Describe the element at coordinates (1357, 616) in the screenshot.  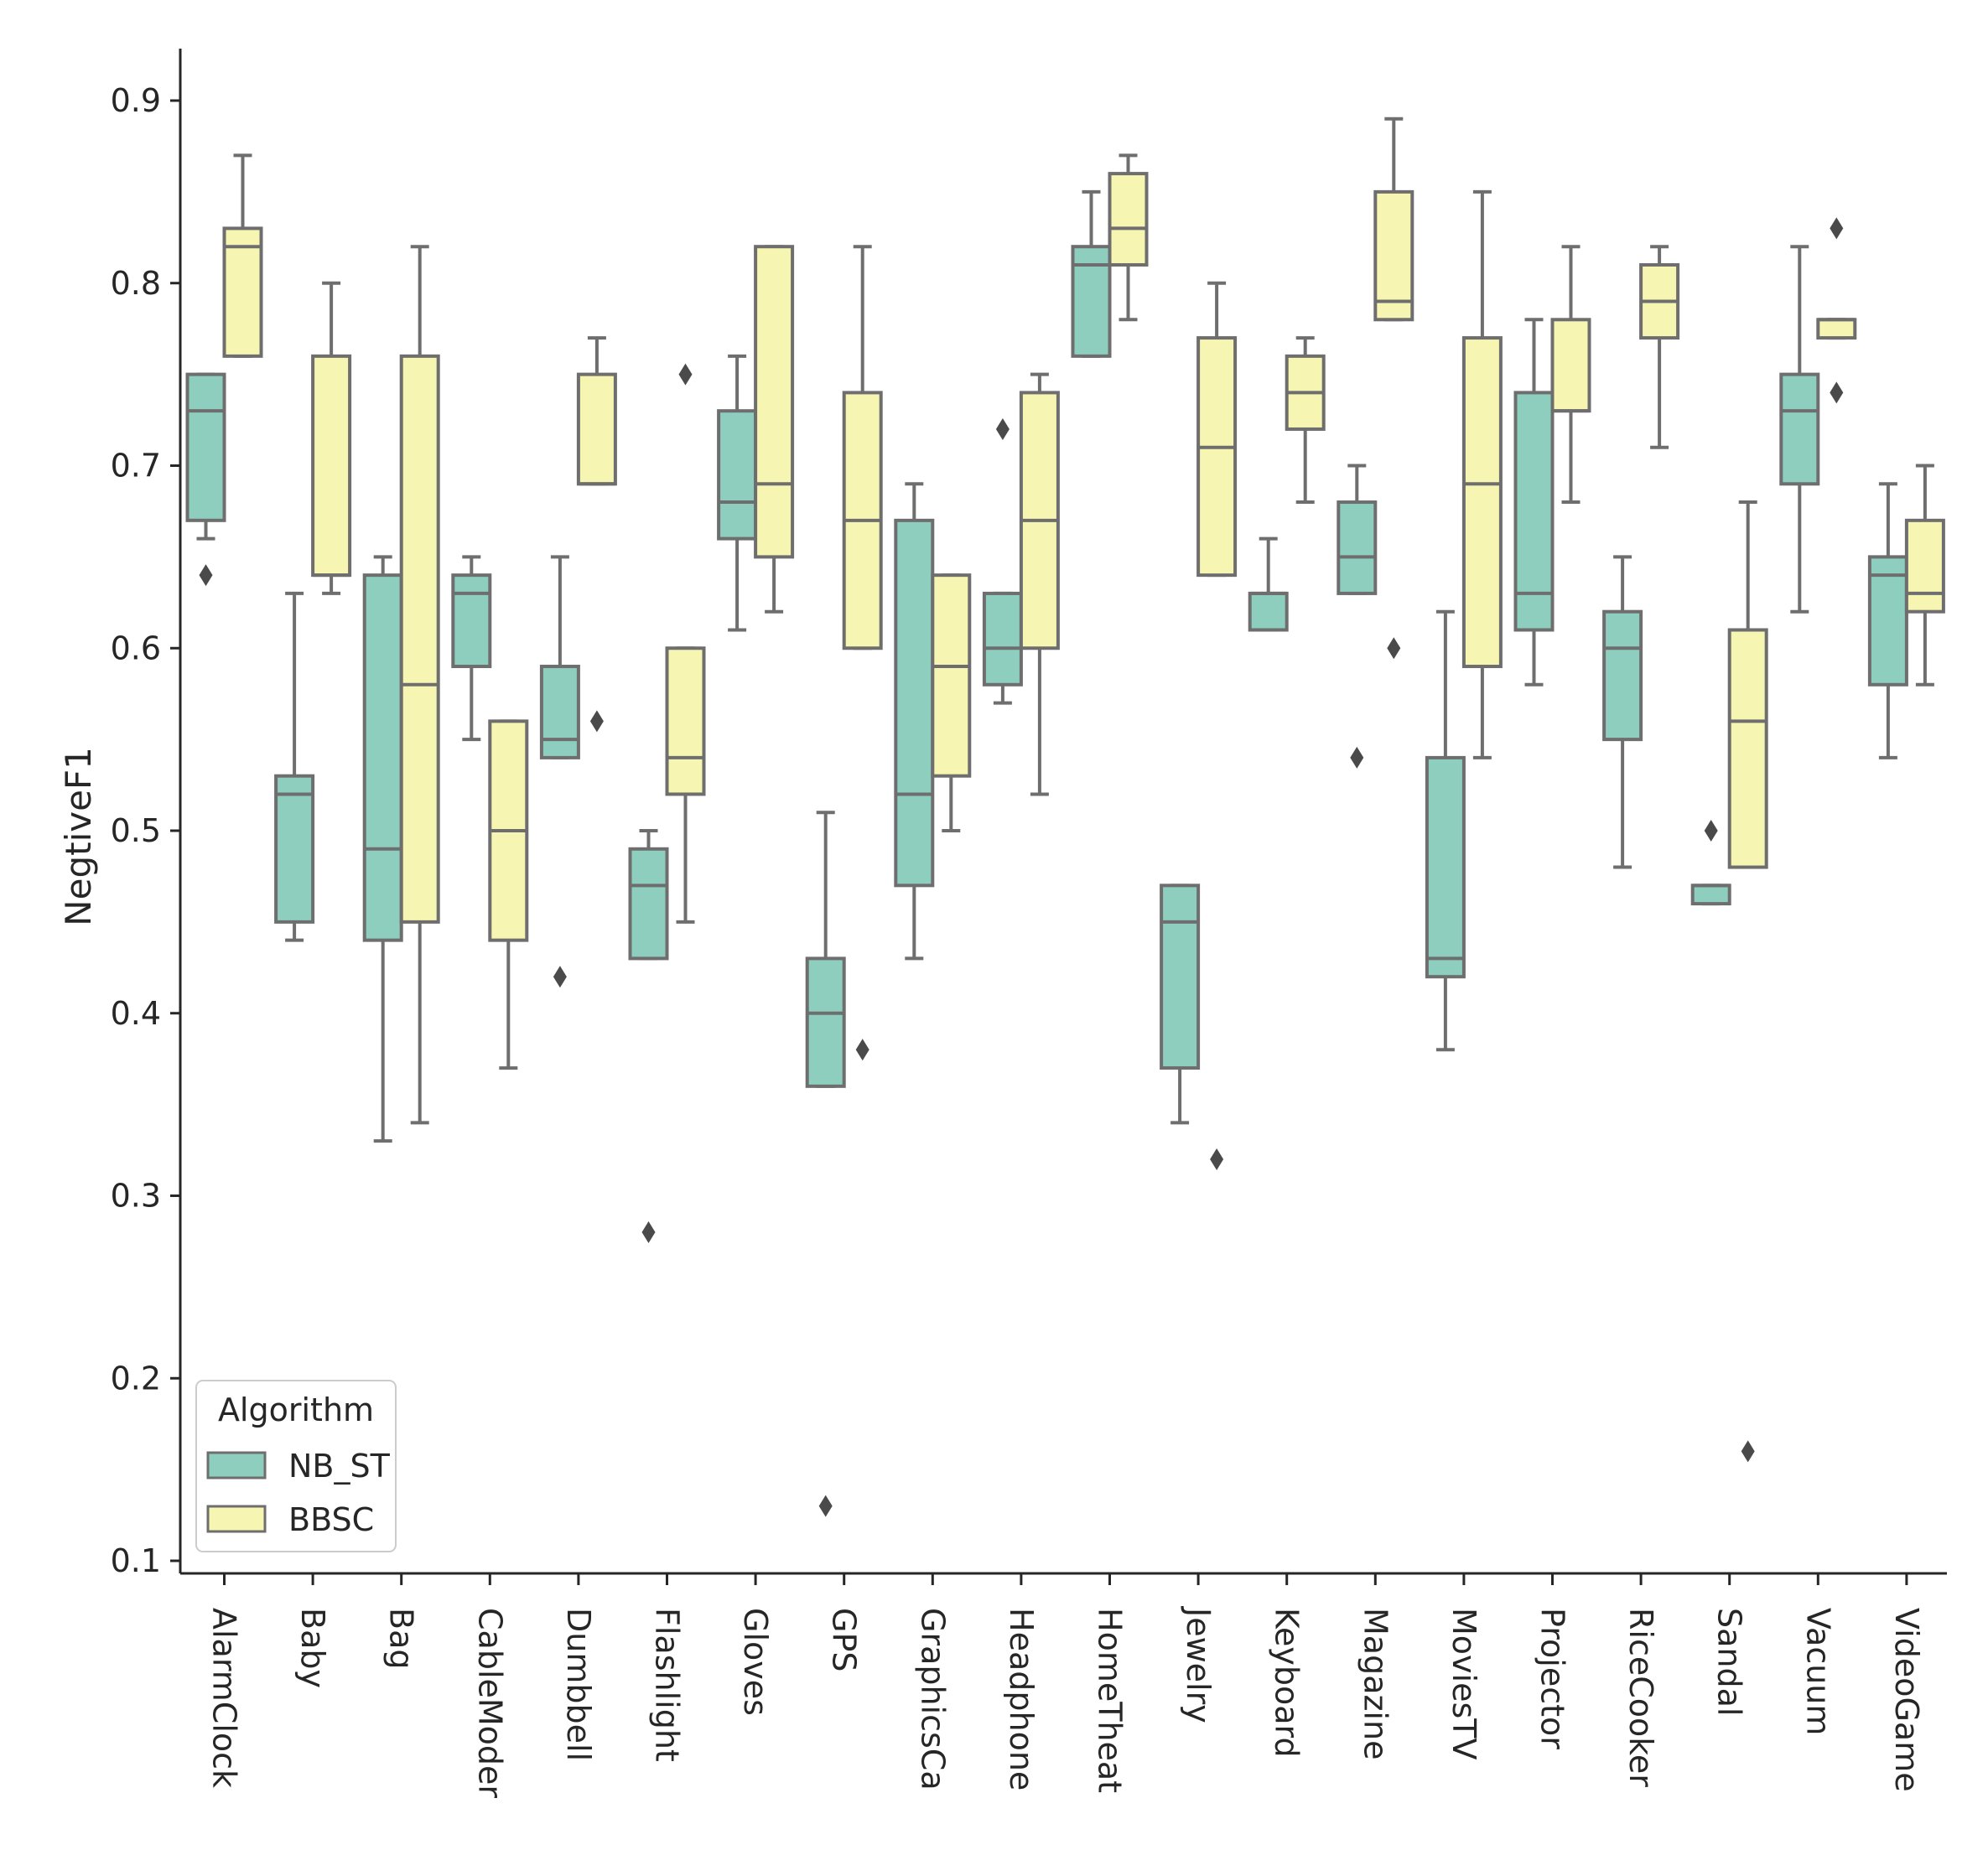
I see `box-nb-st-magazine` at that location.